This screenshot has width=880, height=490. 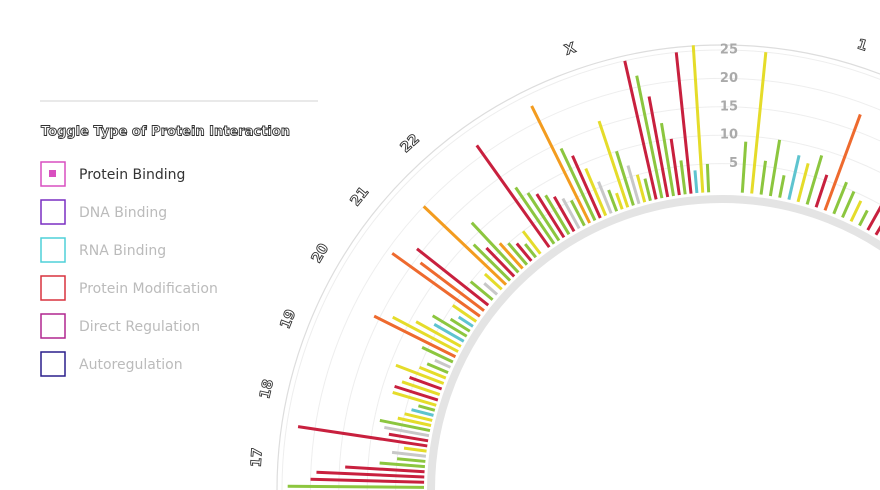 I want to click on chromosome-label: 17, so click(x=256, y=457).